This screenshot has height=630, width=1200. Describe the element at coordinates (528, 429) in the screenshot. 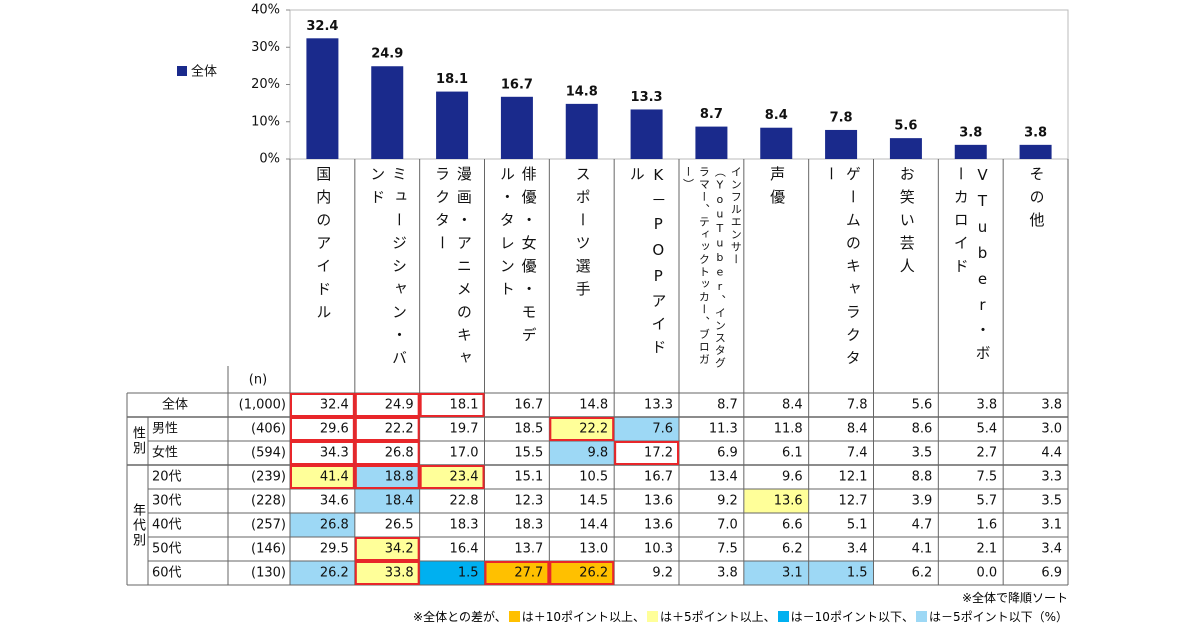

I see `cell-value: 18.5` at that location.